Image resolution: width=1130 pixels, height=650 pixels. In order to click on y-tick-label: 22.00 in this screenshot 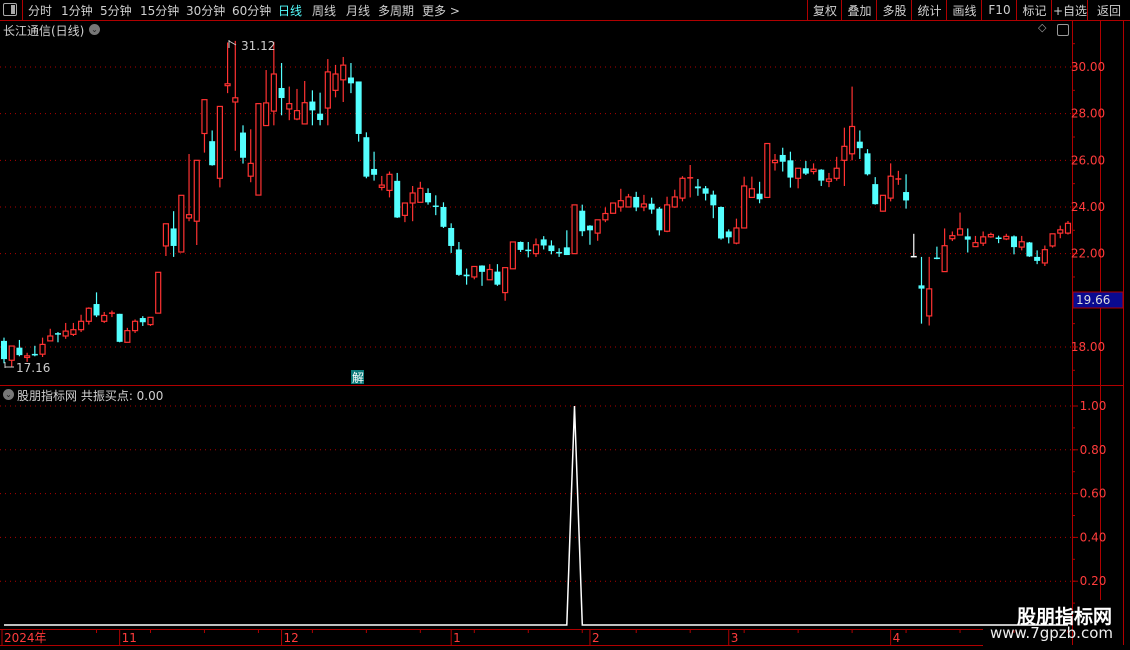, I will do `click(1088, 254)`.